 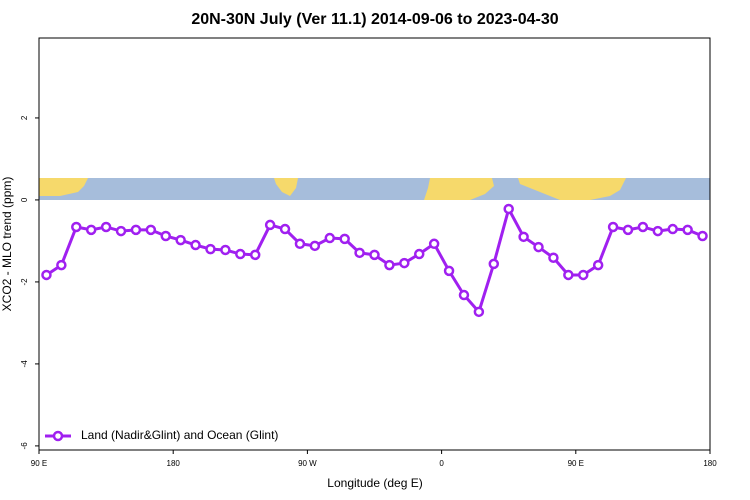 I want to click on legend-marker, so click(x=58, y=436).